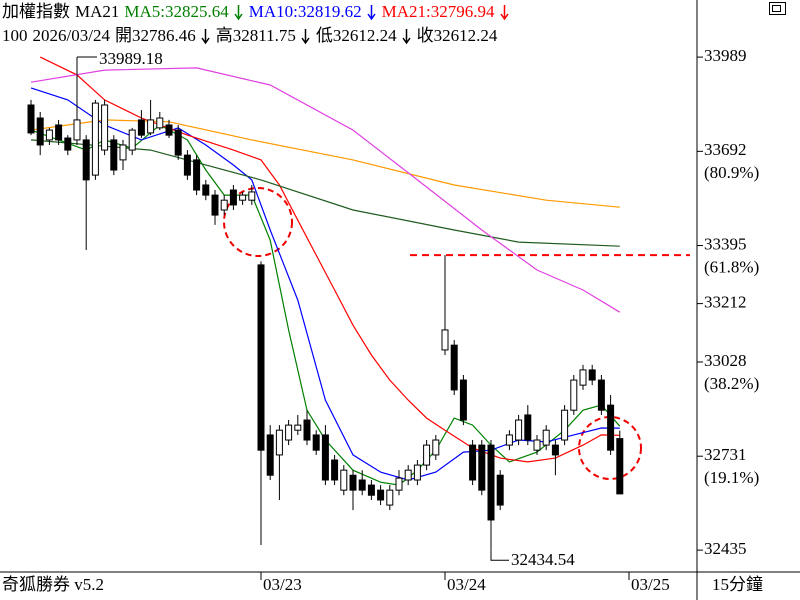 The width and height of the screenshot is (800, 600). What do you see at coordinates (457, 35) in the screenshot?
I see `info-item: 收32612.24` at bounding box center [457, 35].